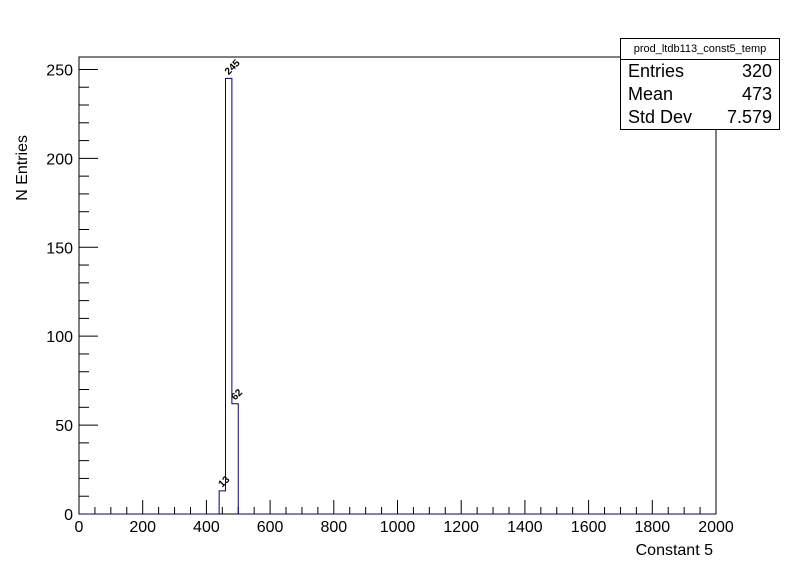  What do you see at coordinates (333, 527) in the screenshot?
I see `x-tick-label: 800` at bounding box center [333, 527].